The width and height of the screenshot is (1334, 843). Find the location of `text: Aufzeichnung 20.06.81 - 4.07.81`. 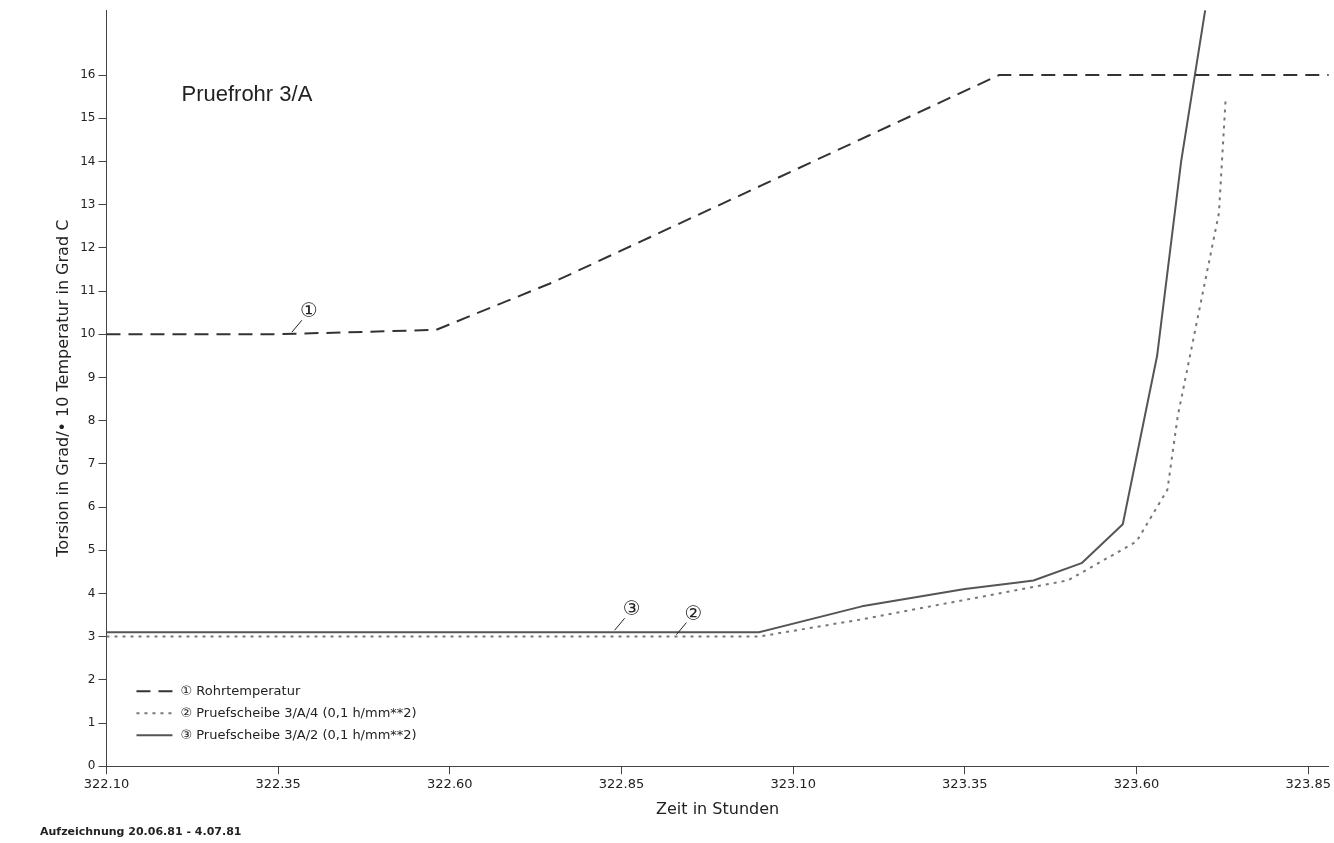

text: Aufzeichnung 20.06.81 - 4.07.81 is located at coordinates (141, 831).